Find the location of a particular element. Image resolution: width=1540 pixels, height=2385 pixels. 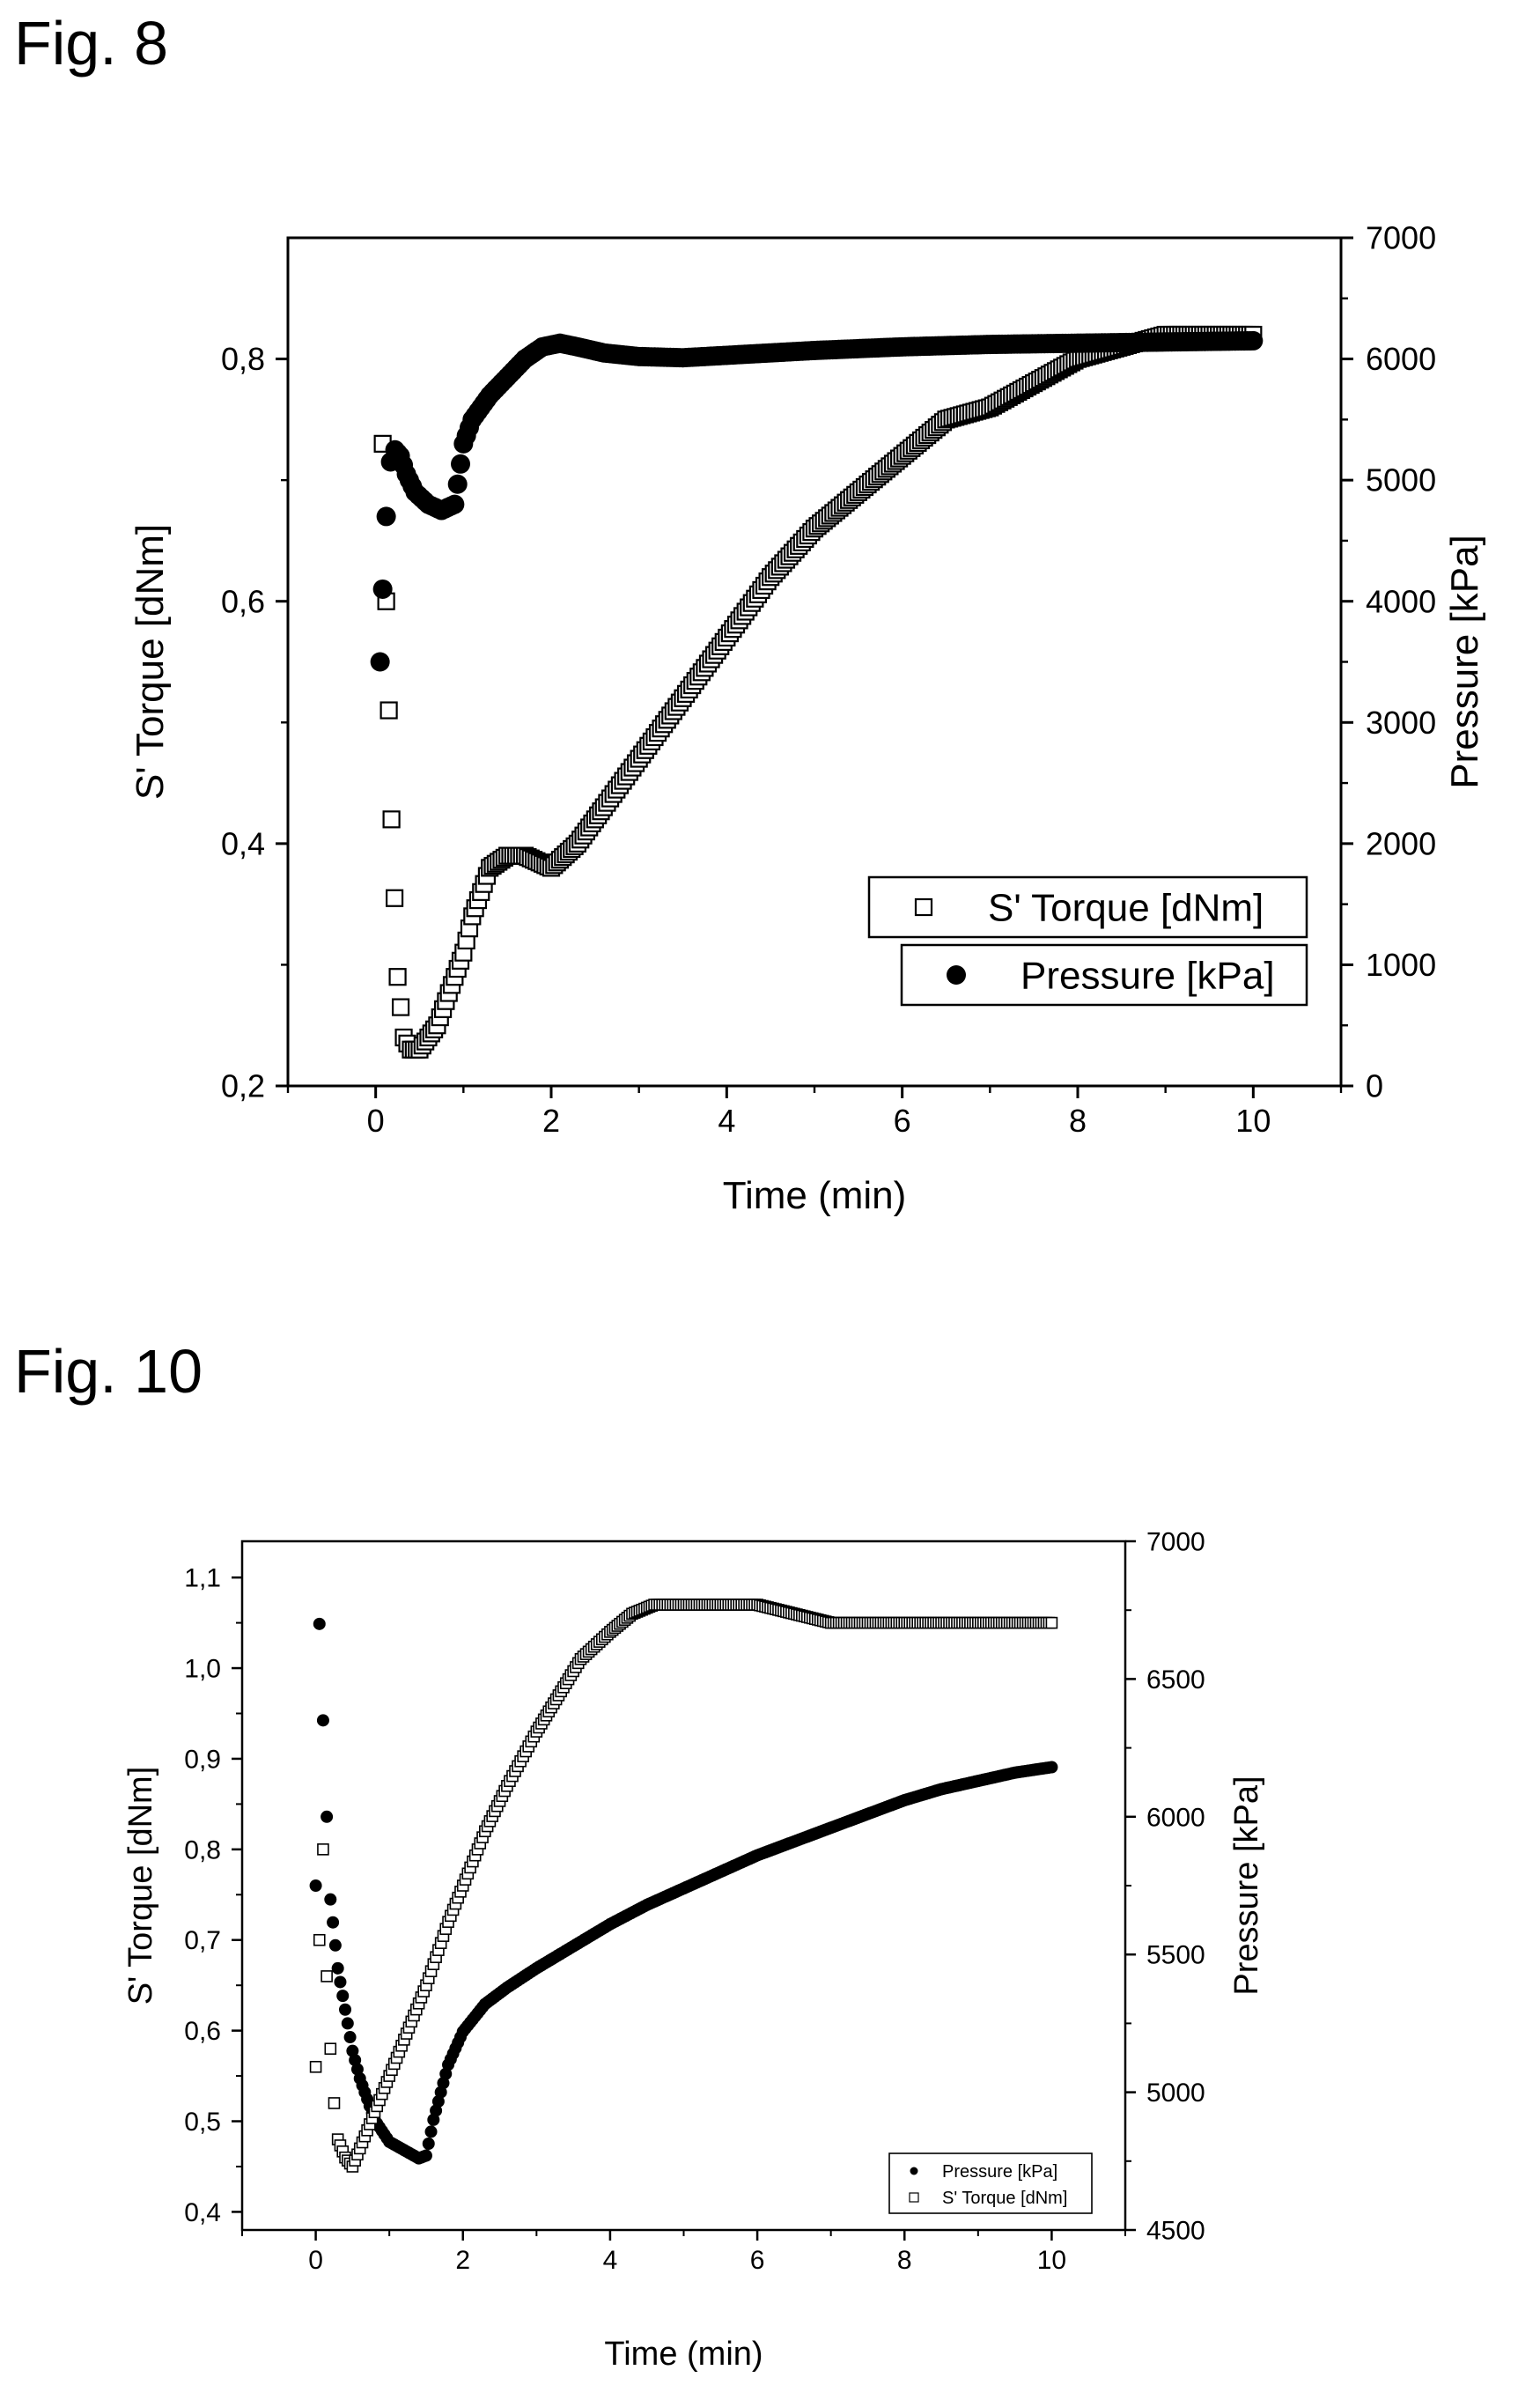

y-left-tick-label: 0,7 is located at coordinates (202, 1940).